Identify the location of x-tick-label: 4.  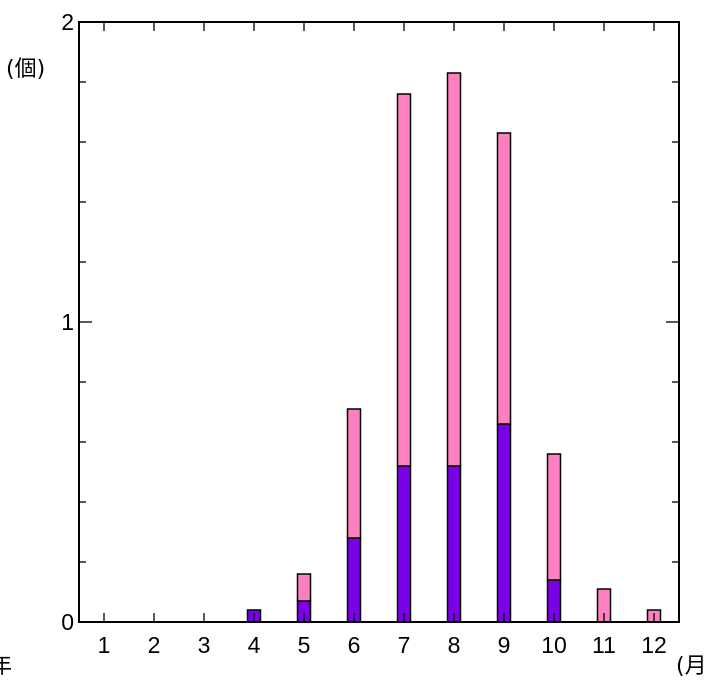
(254, 645).